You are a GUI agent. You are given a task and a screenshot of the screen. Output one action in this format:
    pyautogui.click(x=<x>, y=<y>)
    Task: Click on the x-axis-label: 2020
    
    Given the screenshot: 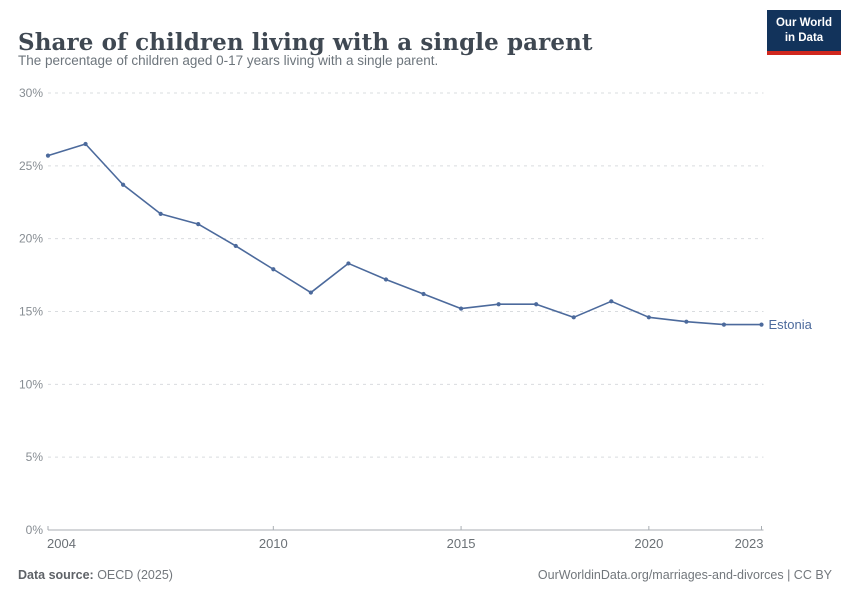 What is the action you would take?
    pyautogui.click(x=648, y=543)
    